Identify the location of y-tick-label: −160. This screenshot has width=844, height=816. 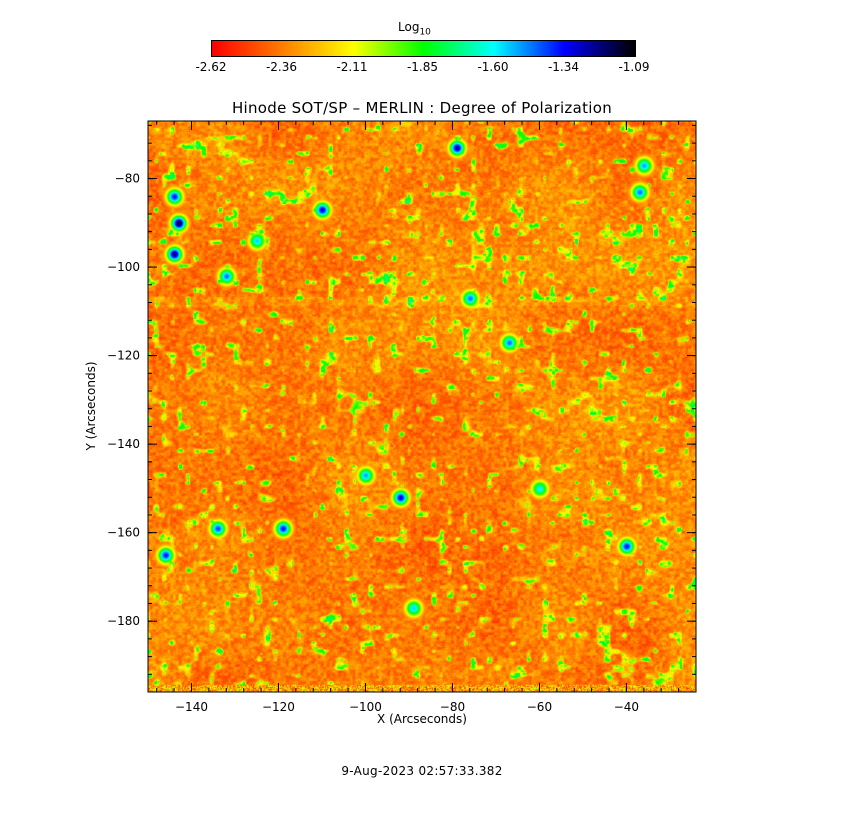
(123, 533).